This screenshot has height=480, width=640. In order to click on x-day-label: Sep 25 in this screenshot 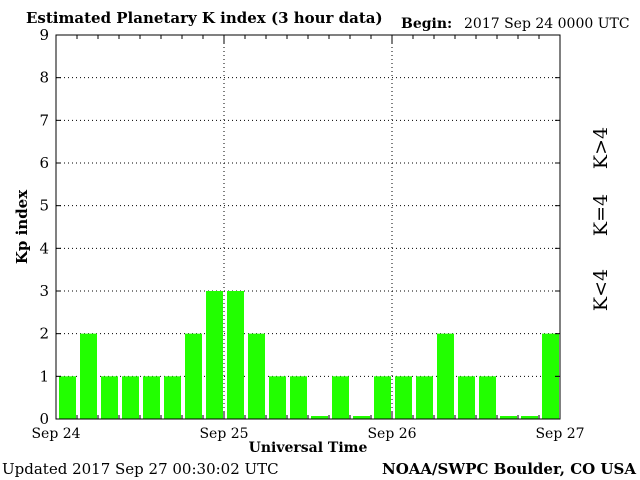, I will do `click(223, 434)`.